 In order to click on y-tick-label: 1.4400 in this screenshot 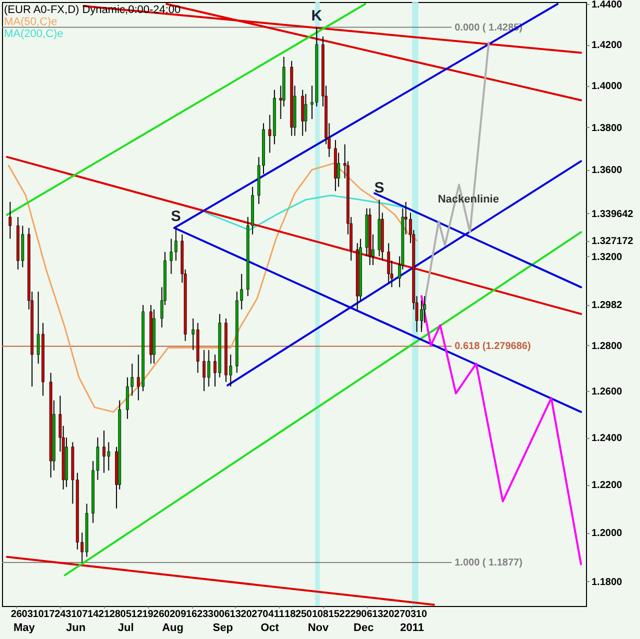, I will do `click(607, 5)`.